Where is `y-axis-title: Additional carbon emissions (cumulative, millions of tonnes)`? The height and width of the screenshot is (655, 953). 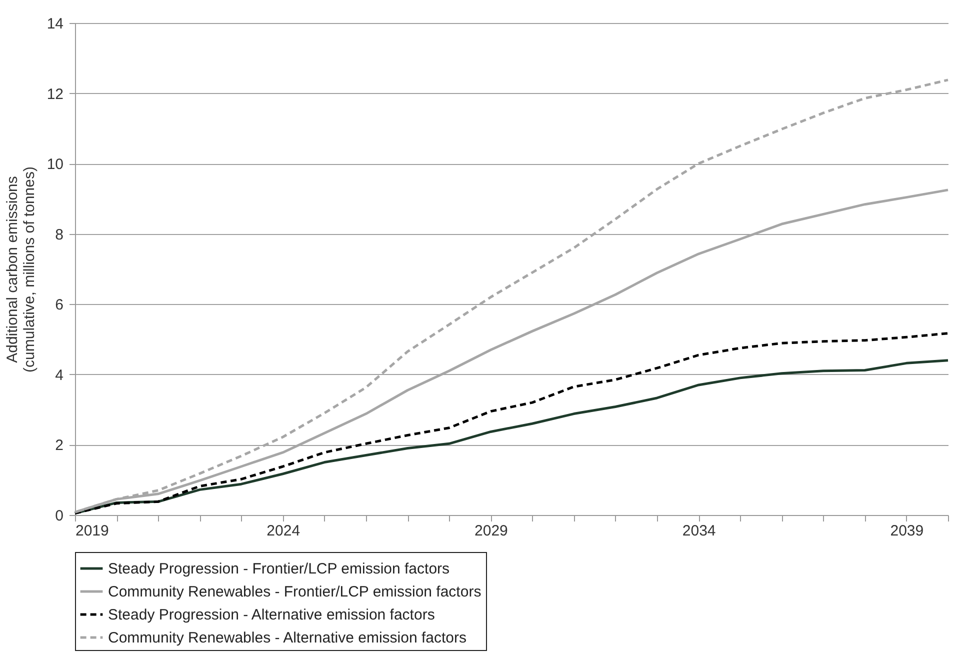
y-axis-title: Additional carbon emissions (cumulative, millions of tonnes) is located at coordinates (21, 269).